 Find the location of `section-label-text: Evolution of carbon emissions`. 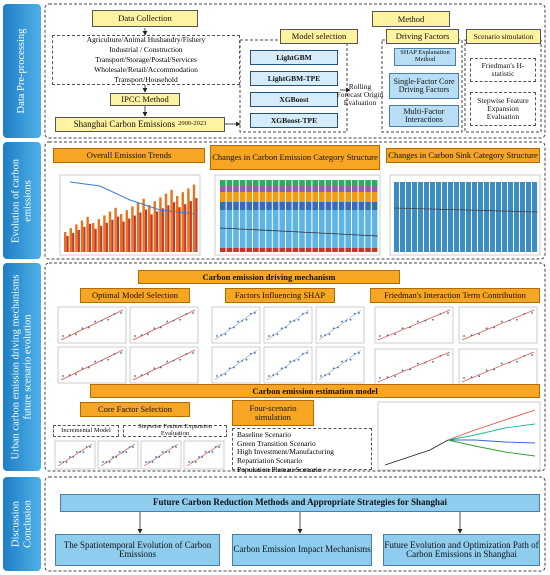

section-label-text: Evolution of carbon emissions is located at coordinates (21, 200).